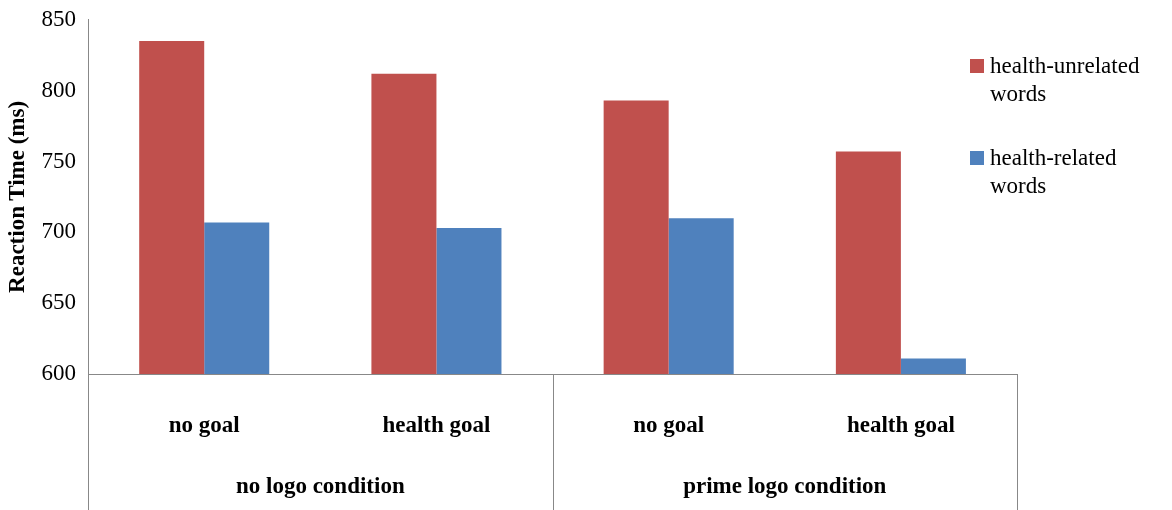  Describe the element at coordinates (785, 485) in the screenshot. I see `text: prime logo condition` at that location.